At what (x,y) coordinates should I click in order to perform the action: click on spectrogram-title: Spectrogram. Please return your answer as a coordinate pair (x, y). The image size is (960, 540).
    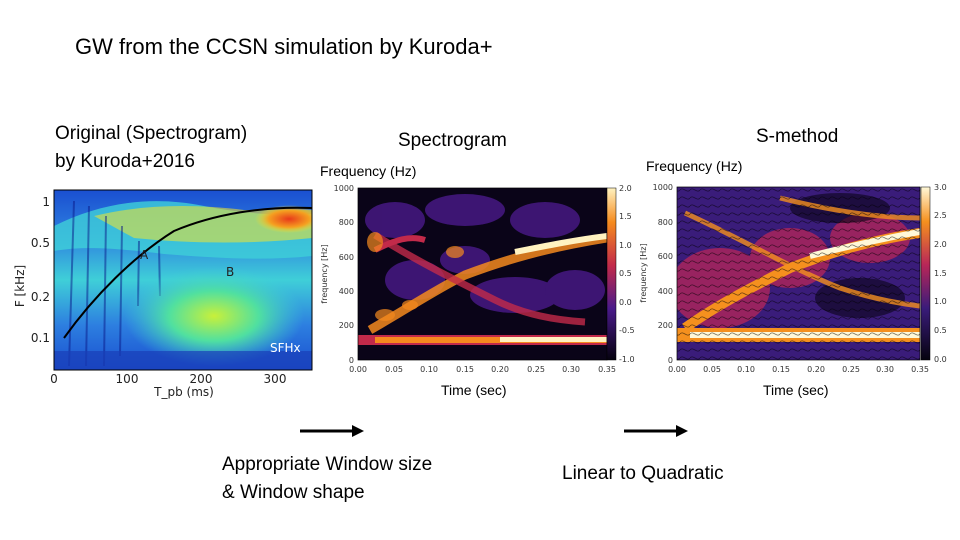
    Looking at the image, I should click on (452, 140).